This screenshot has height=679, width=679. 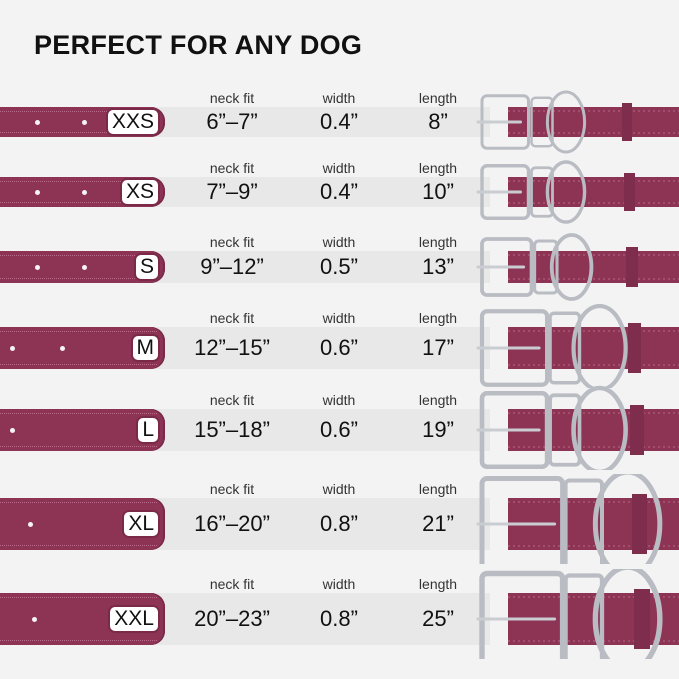 I want to click on length-value: 10”, so click(x=438, y=191).